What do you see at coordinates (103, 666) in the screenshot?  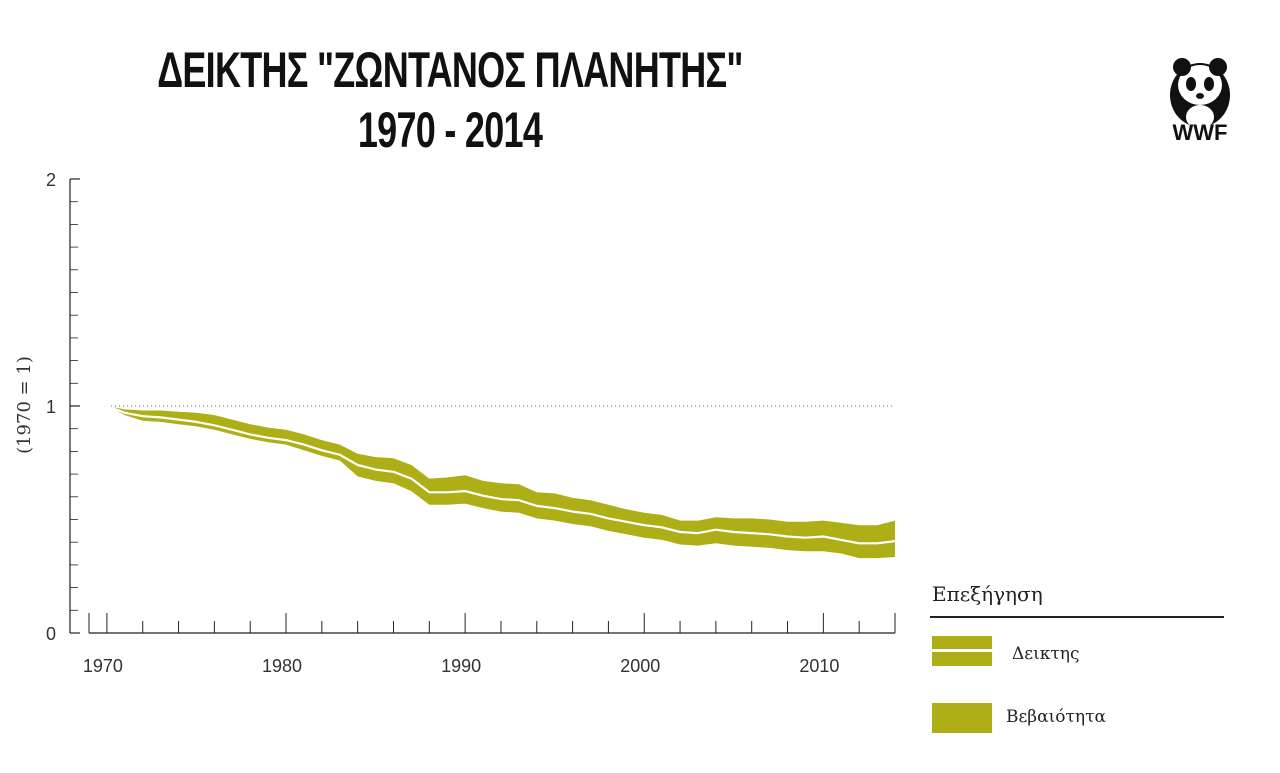 I see `x-tick-label: 1970` at bounding box center [103, 666].